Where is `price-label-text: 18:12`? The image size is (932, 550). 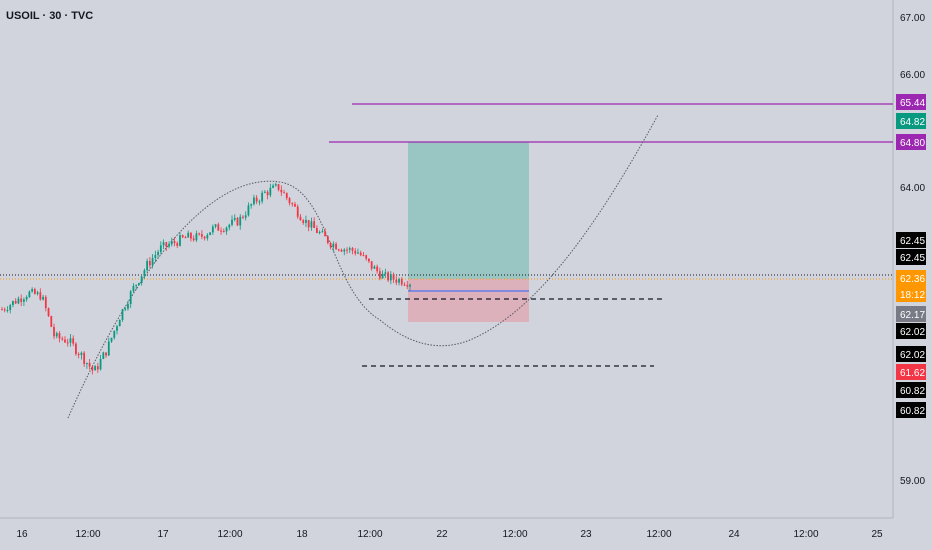
price-label-text: 18:12 is located at coordinates (912, 295).